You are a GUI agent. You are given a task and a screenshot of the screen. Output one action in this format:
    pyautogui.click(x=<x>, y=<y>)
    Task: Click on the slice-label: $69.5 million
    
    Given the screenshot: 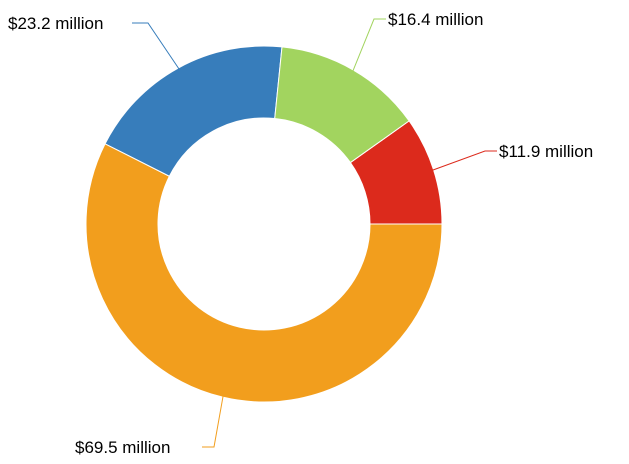 What is the action you would take?
    pyautogui.click(x=122, y=447)
    